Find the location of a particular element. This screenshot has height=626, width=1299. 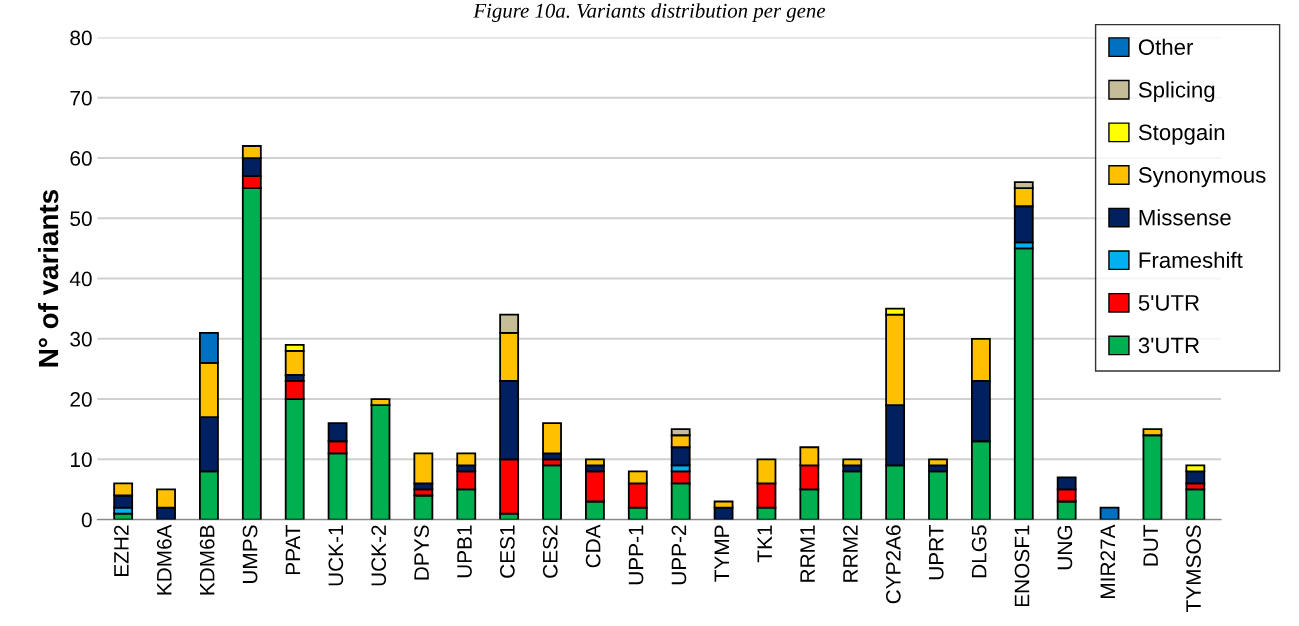

x-tick-label: UPRT is located at coordinates (936, 552).